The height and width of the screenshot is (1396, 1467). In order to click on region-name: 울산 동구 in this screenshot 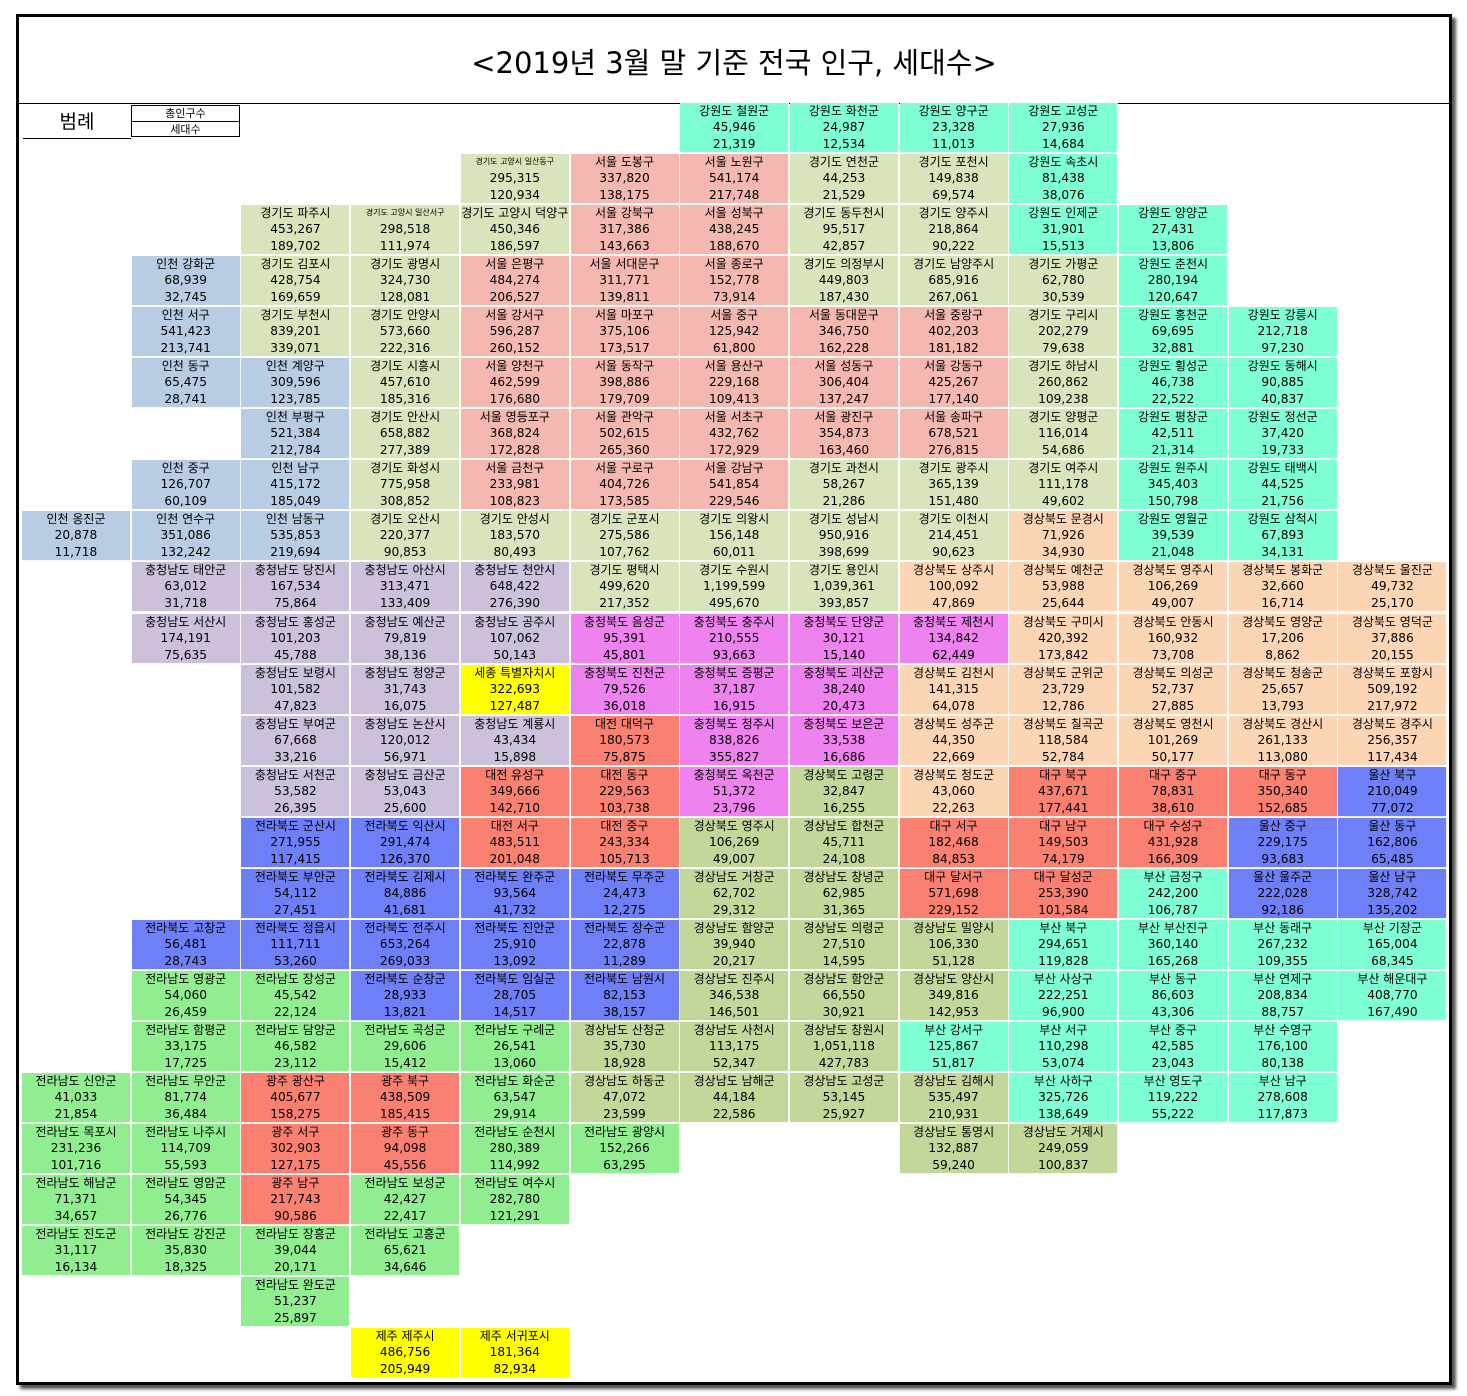, I will do `click(1392, 825)`.